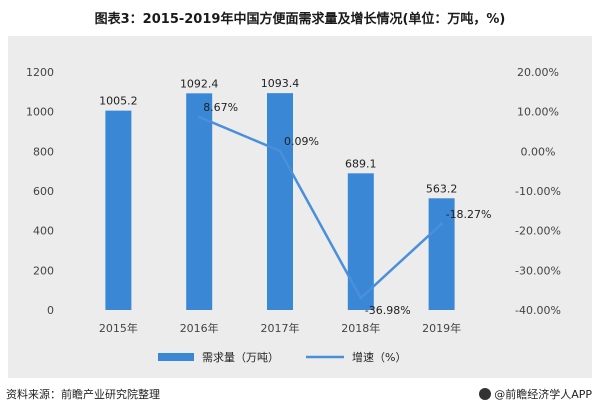 The height and width of the screenshot is (411, 600). I want to click on right-axis-tick: 10.00%, so click(538, 112).